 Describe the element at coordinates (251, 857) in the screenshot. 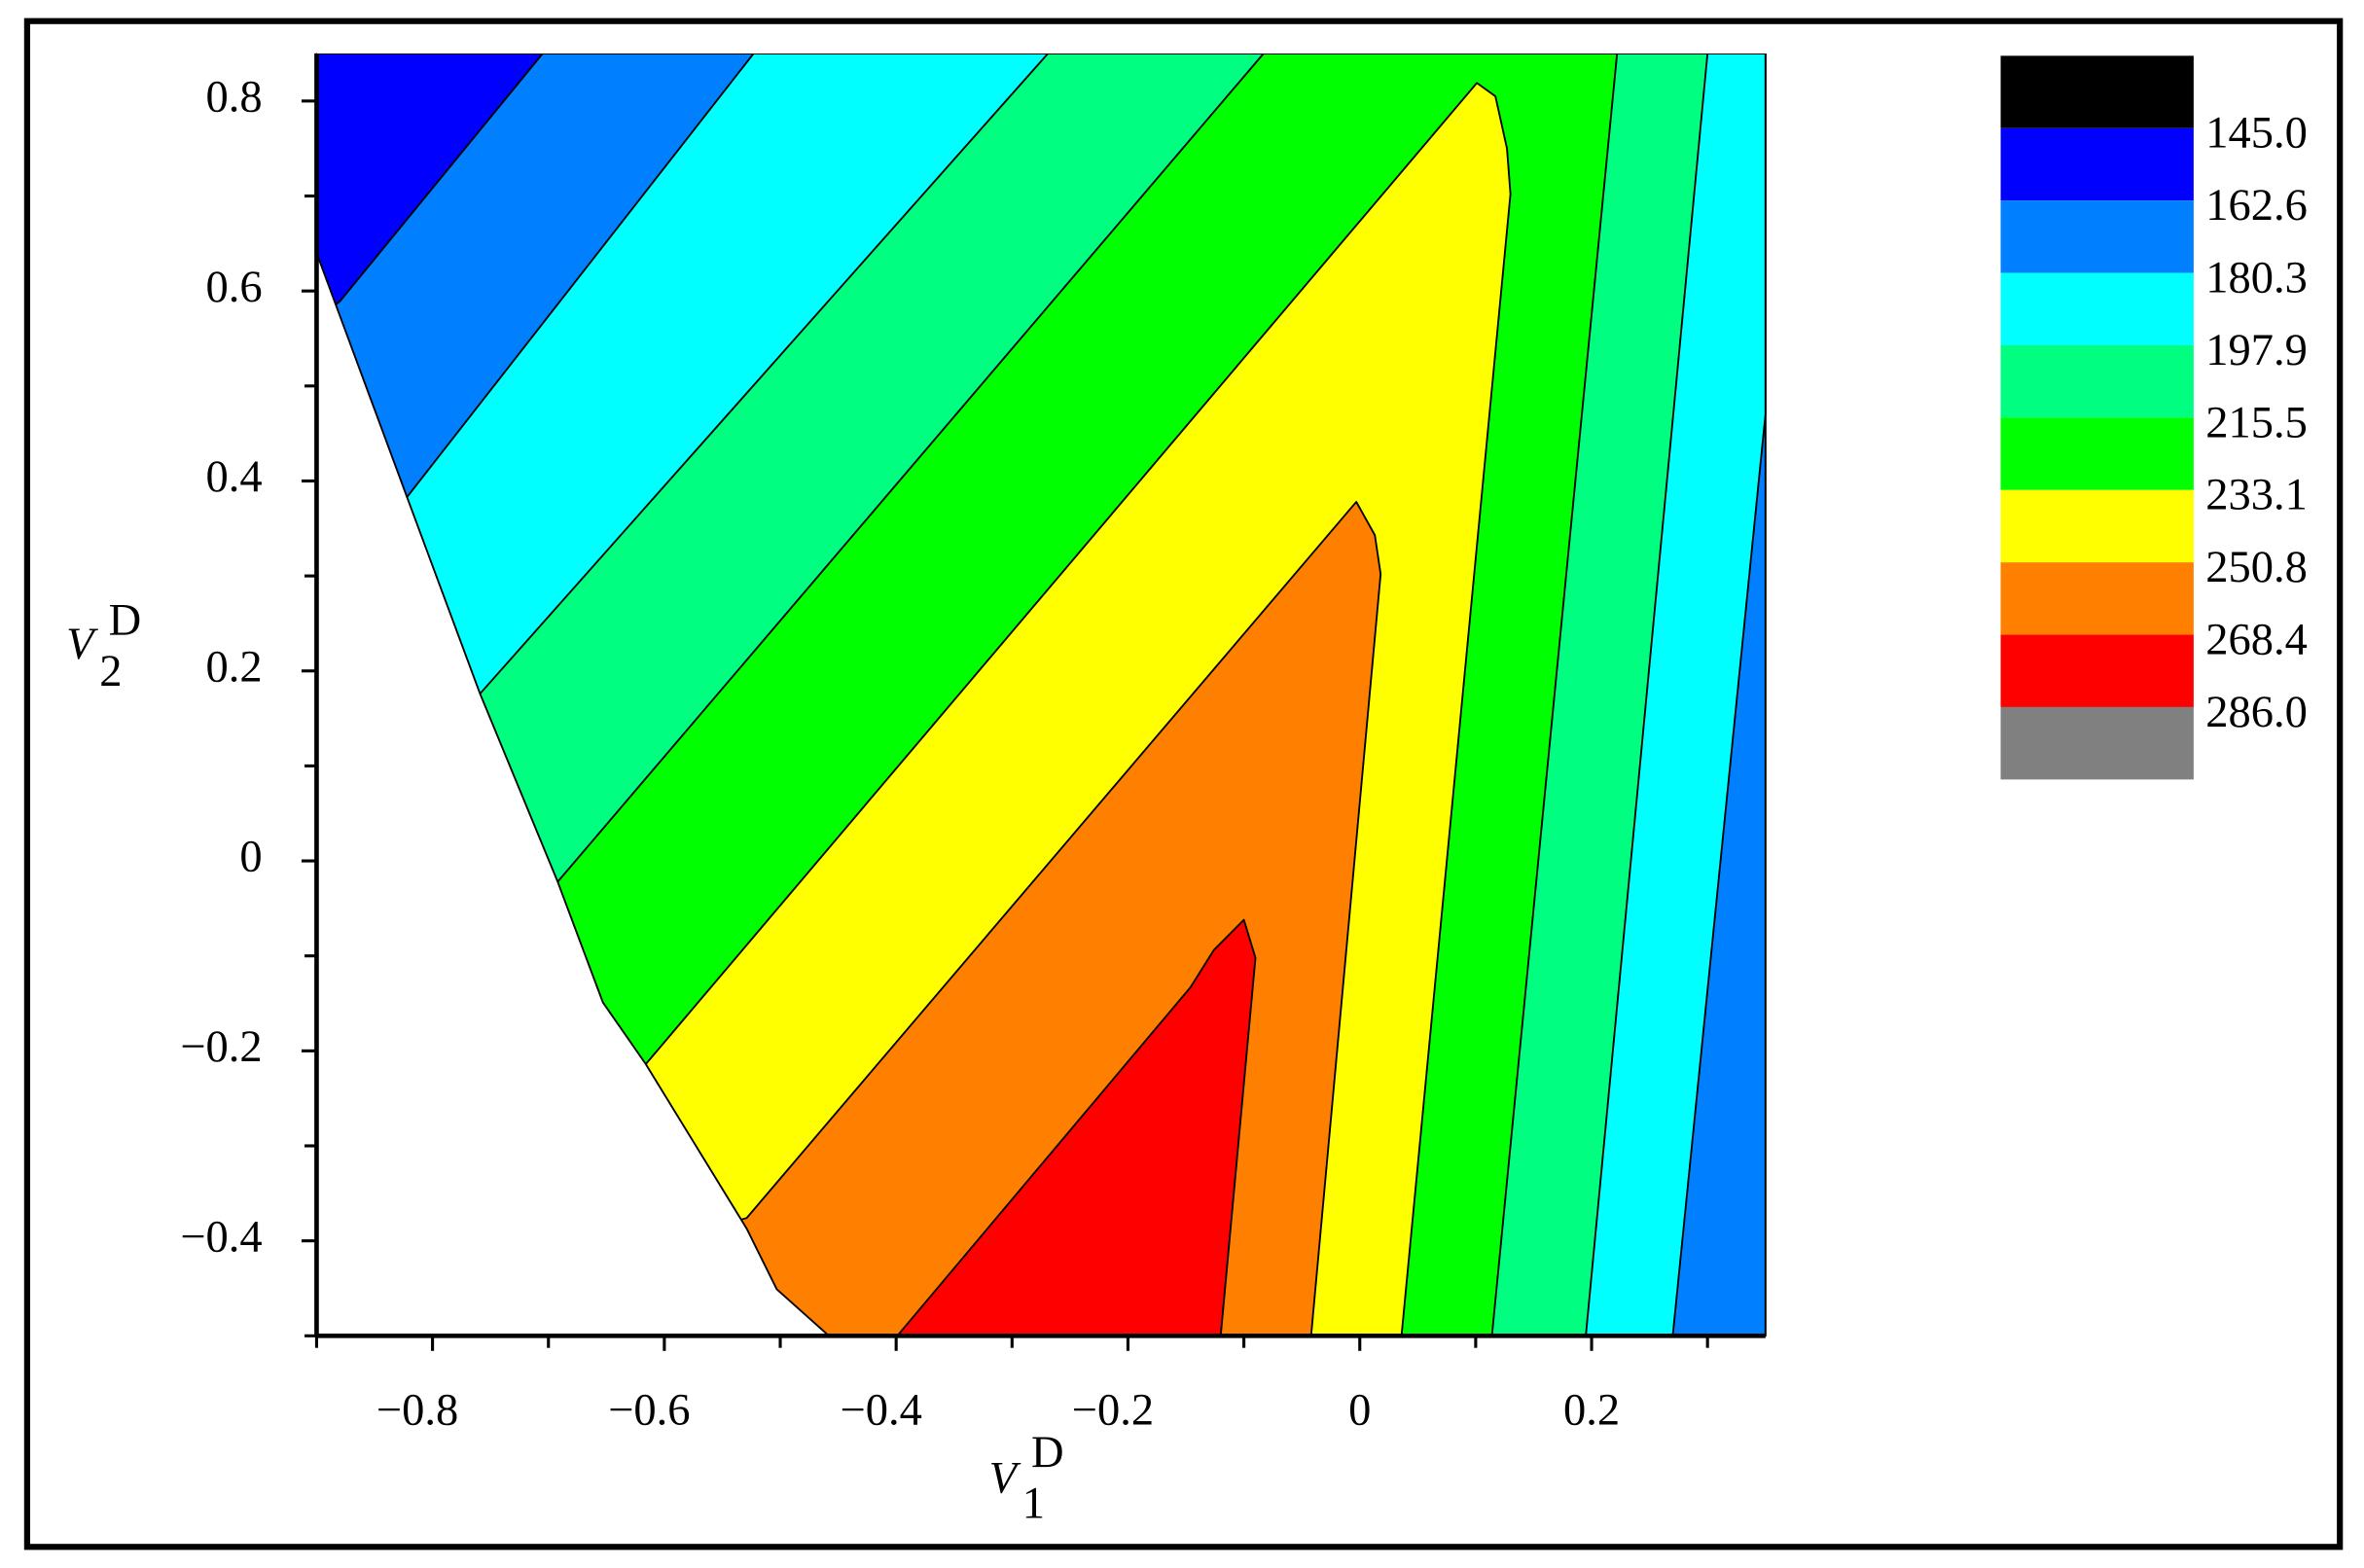

I see `y-tick-label: 0` at that location.